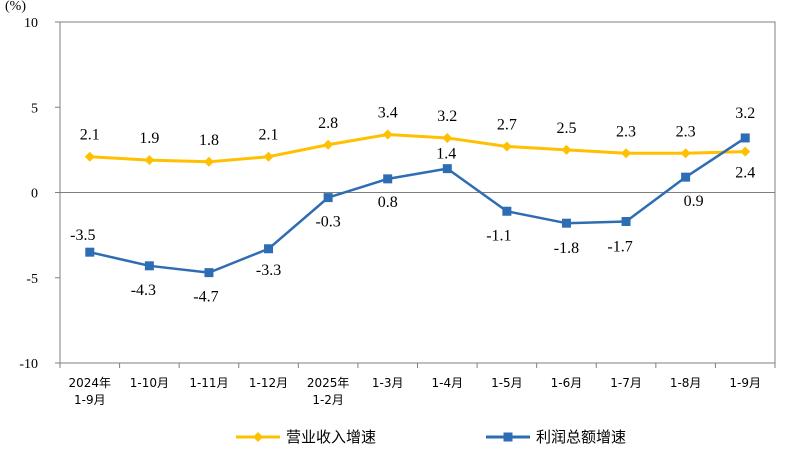 This screenshot has width=800, height=461. What do you see at coordinates (328, 123) in the screenshot?
I see `data-label: 2.8` at bounding box center [328, 123].